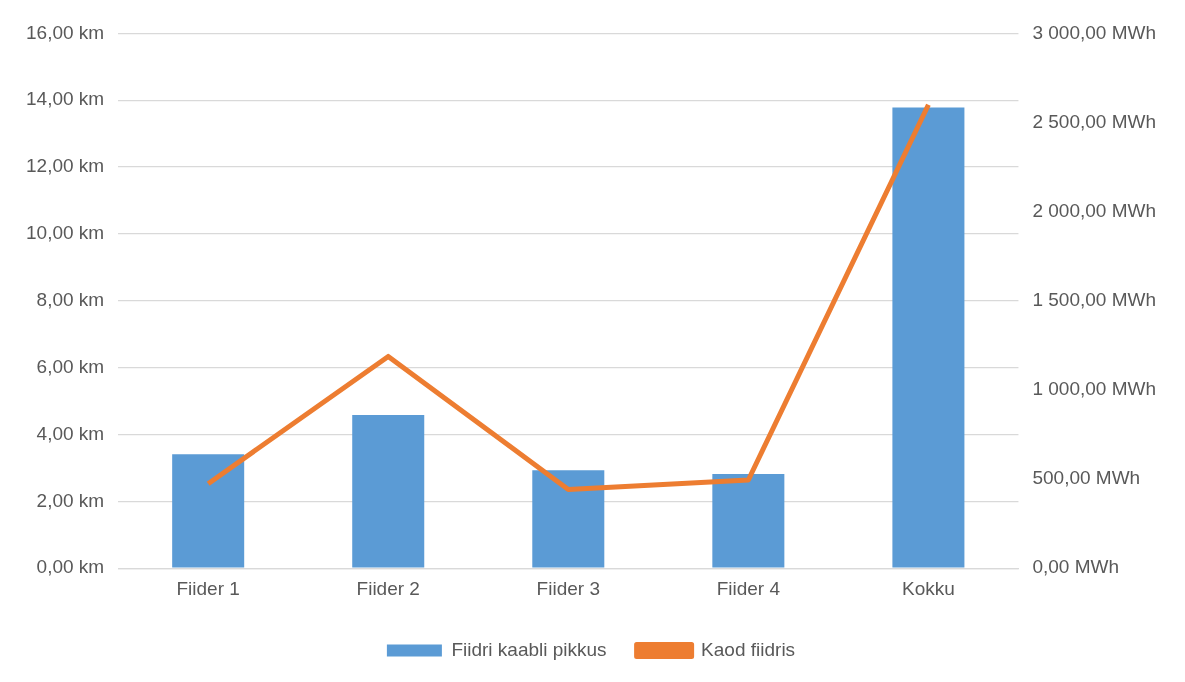 The image size is (1185, 682). Describe the element at coordinates (928, 588) in the screenshot. I see `x-tick-label: Kokku` at that location.